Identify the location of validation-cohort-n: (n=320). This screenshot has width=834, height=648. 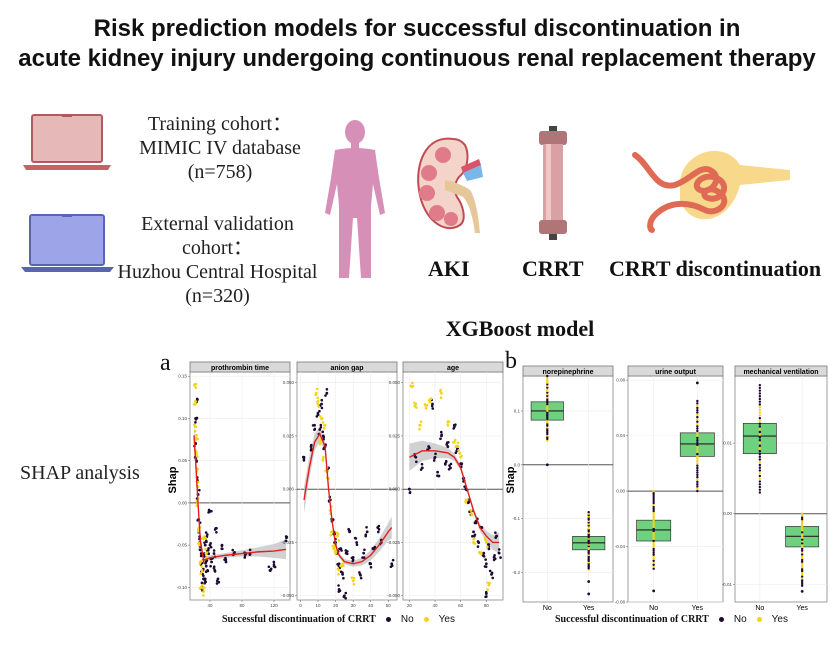
(217, 296).